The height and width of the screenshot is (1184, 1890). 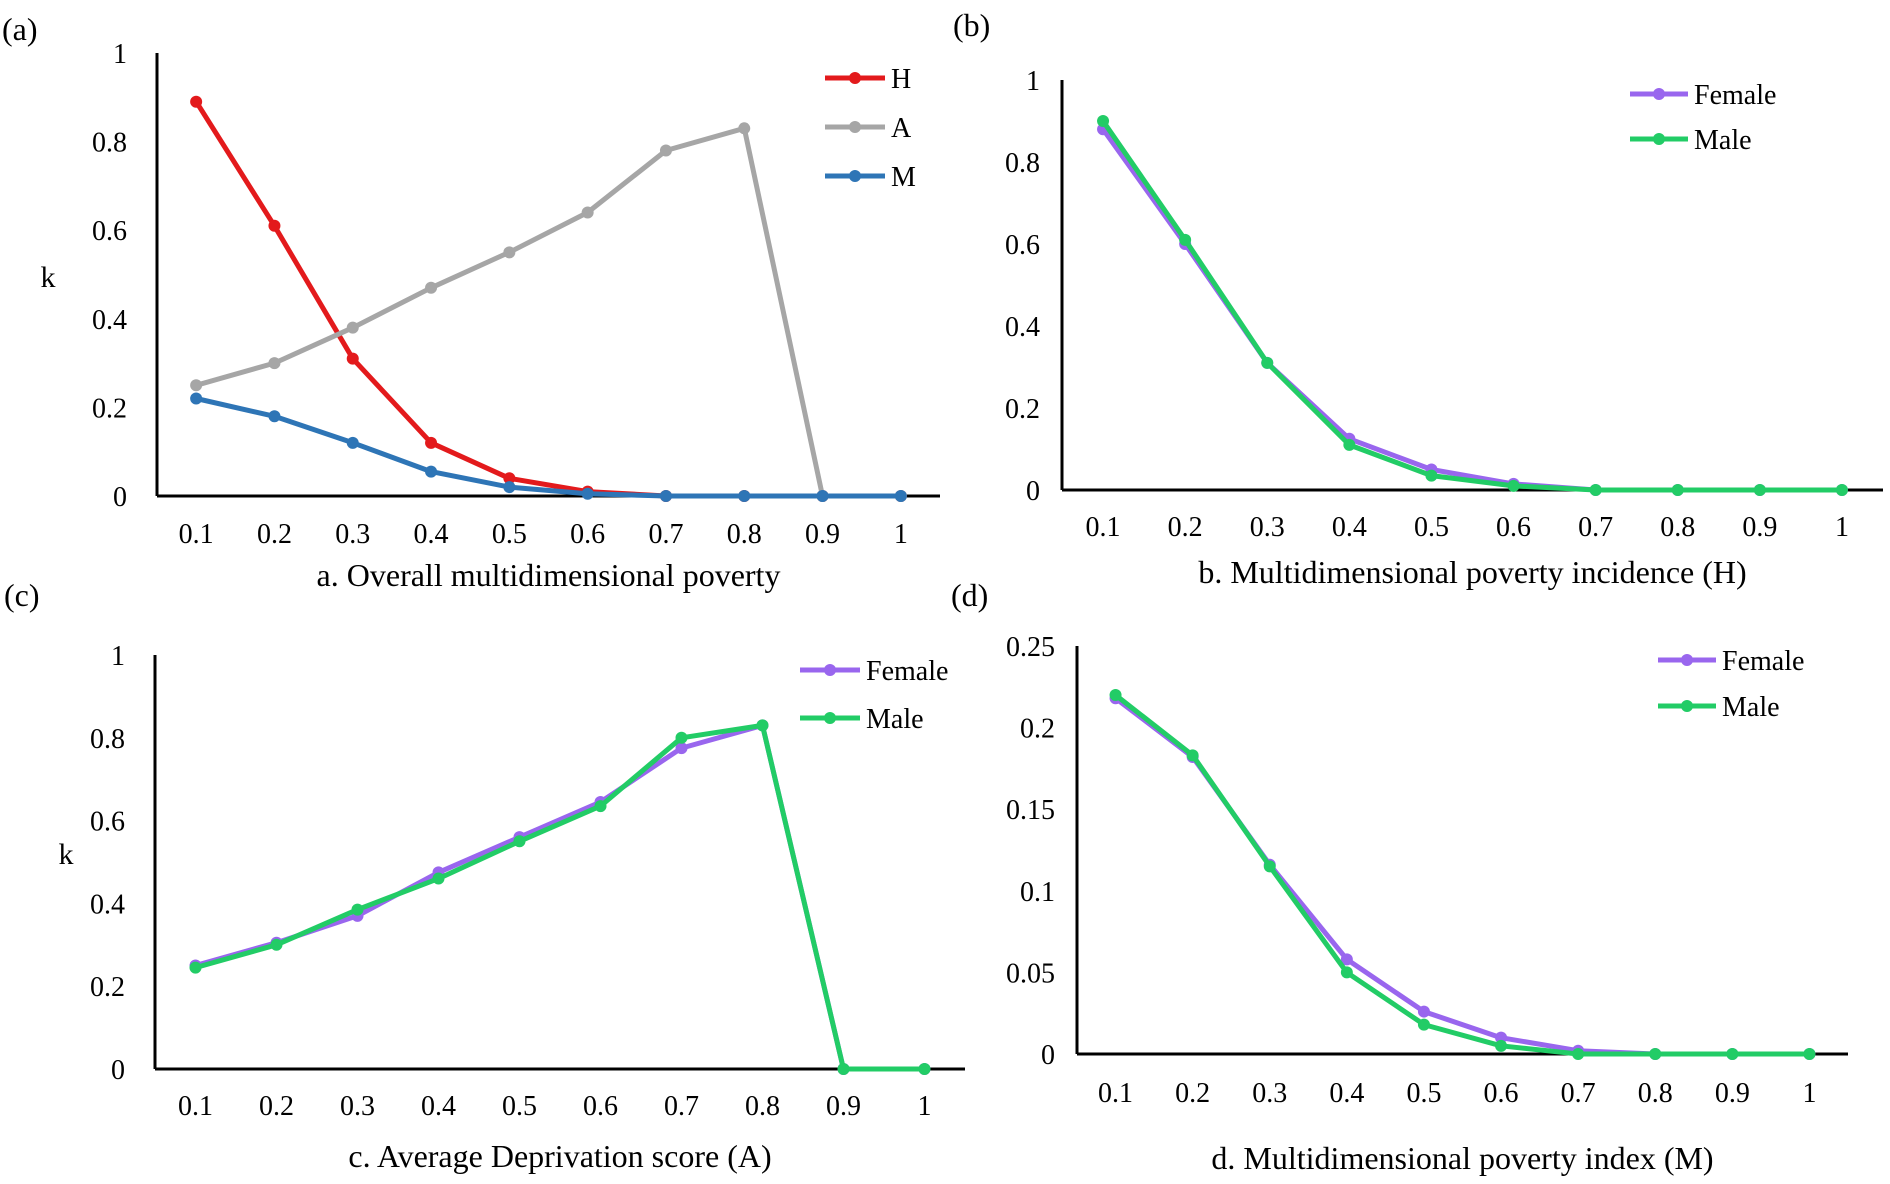 I want to click on y-tick-label: 0.05, so click(x=1030, y=973).